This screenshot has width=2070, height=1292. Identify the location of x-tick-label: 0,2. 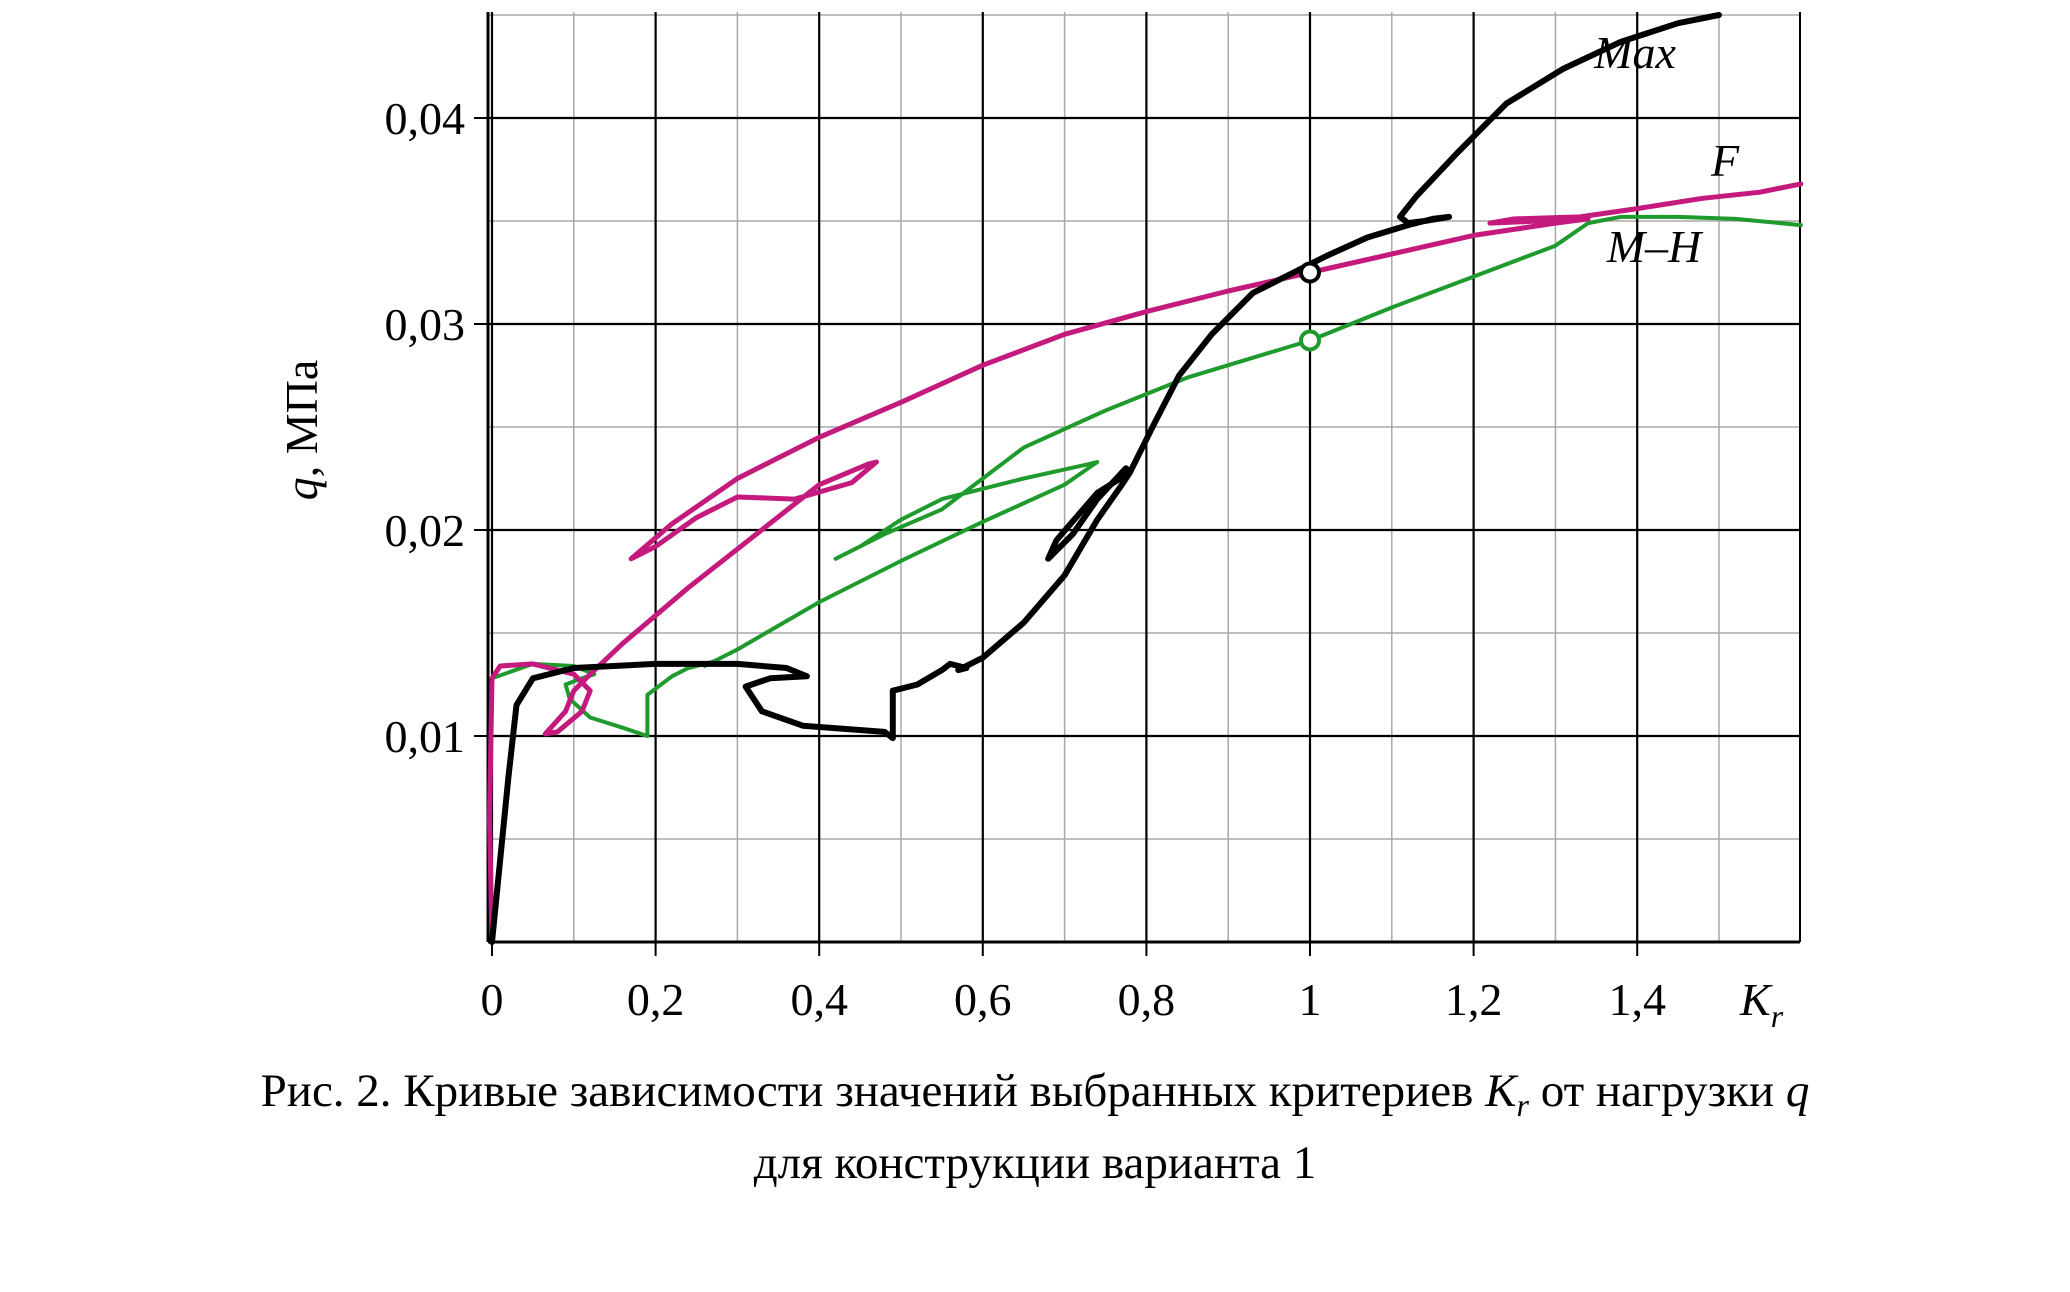
(656, 999).